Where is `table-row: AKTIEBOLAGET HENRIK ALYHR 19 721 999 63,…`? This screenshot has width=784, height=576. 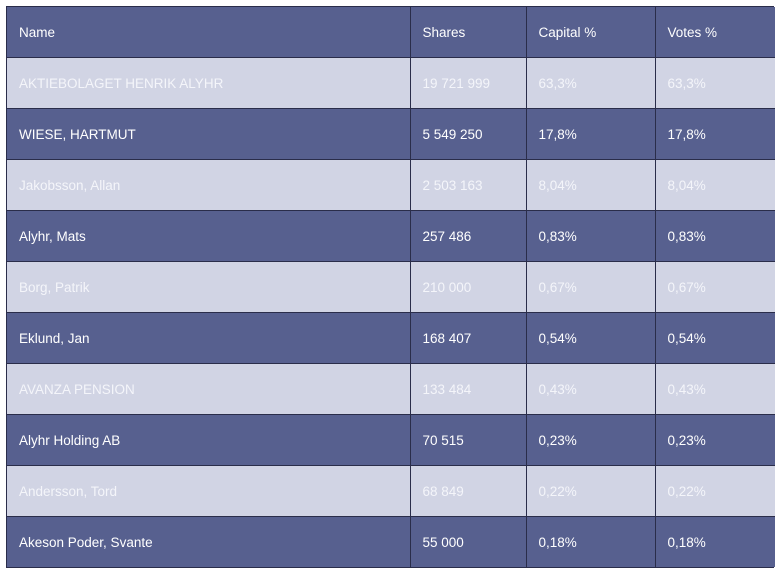 table-row: AKTIEBOLAGET HENRIK ALYHR 19 721 999 63,… is located at coordinates (391, 83).